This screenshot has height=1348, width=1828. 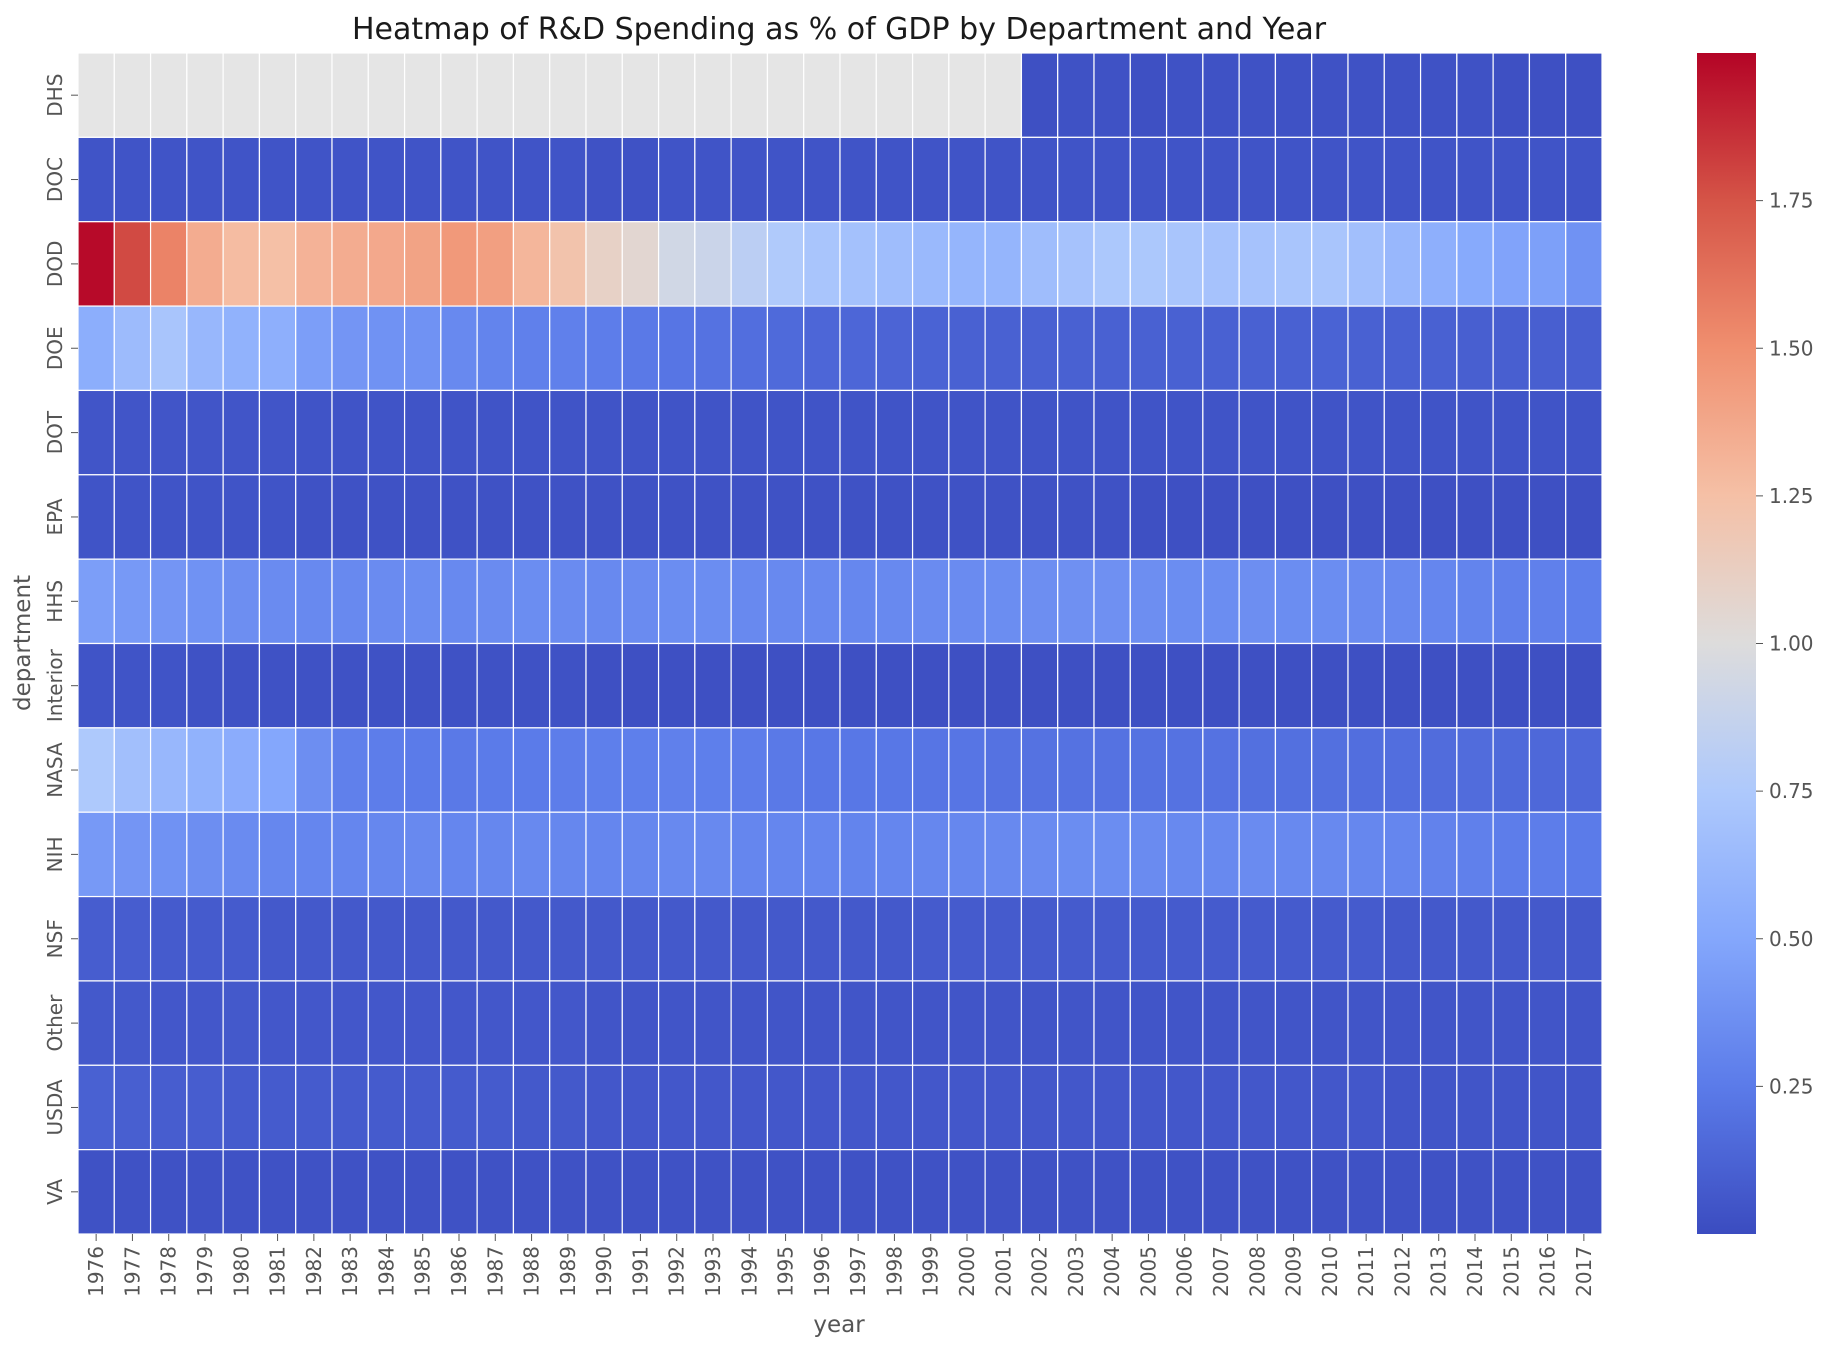 What do you see at coordinates (386, 1023) in the screenshot?
I see `heatmap-cell-Other-1984` at bounding box center [386, 1023].